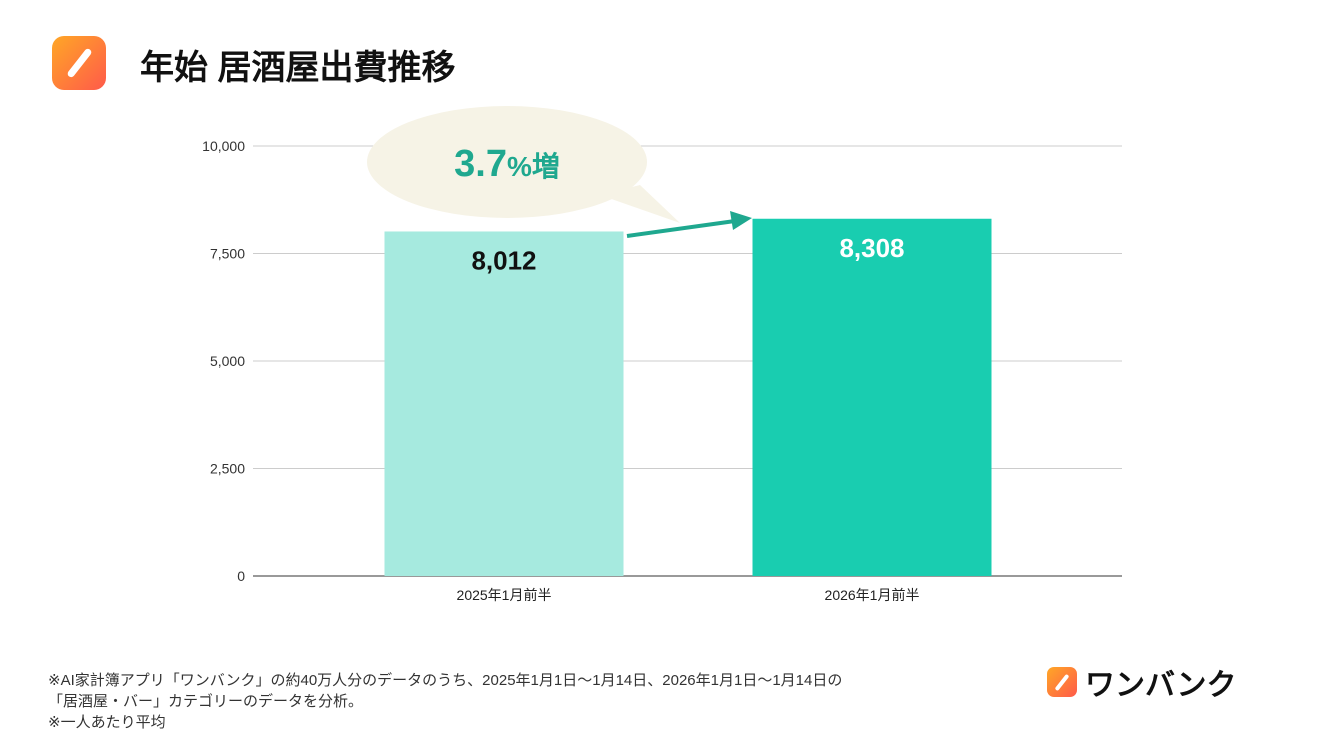  What do you see at coordinates (227, 469) in the screenshot?
I see `y-tick-label: 2,500` at bounding box center [227, 469].